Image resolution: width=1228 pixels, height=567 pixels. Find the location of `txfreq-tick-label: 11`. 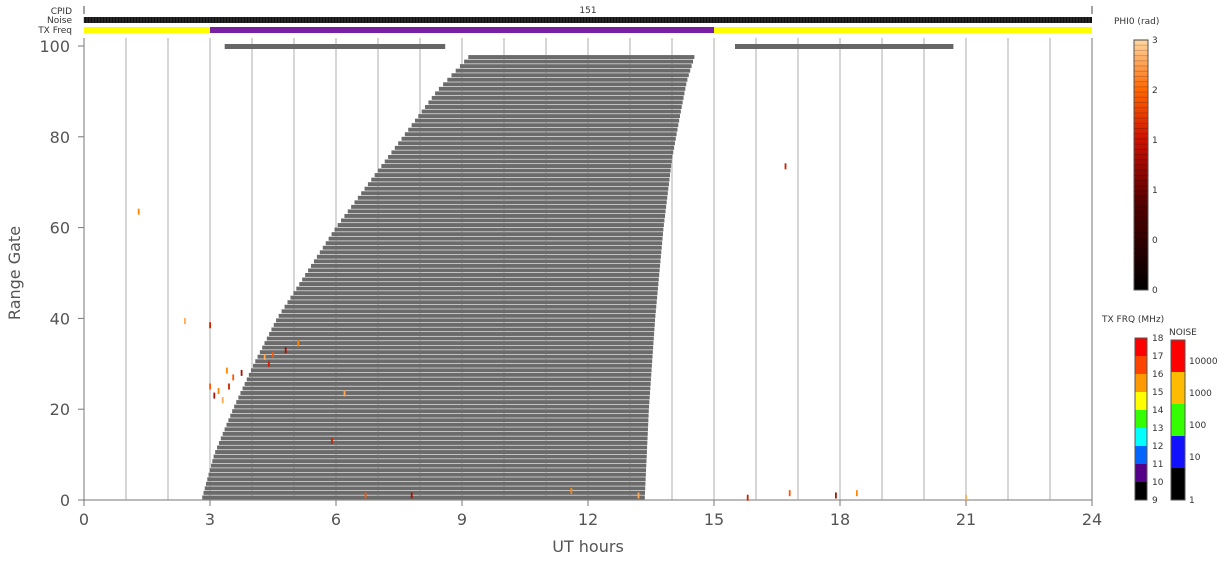

txfreq-tick-label: 11 is located at coordinates (1157, 465).